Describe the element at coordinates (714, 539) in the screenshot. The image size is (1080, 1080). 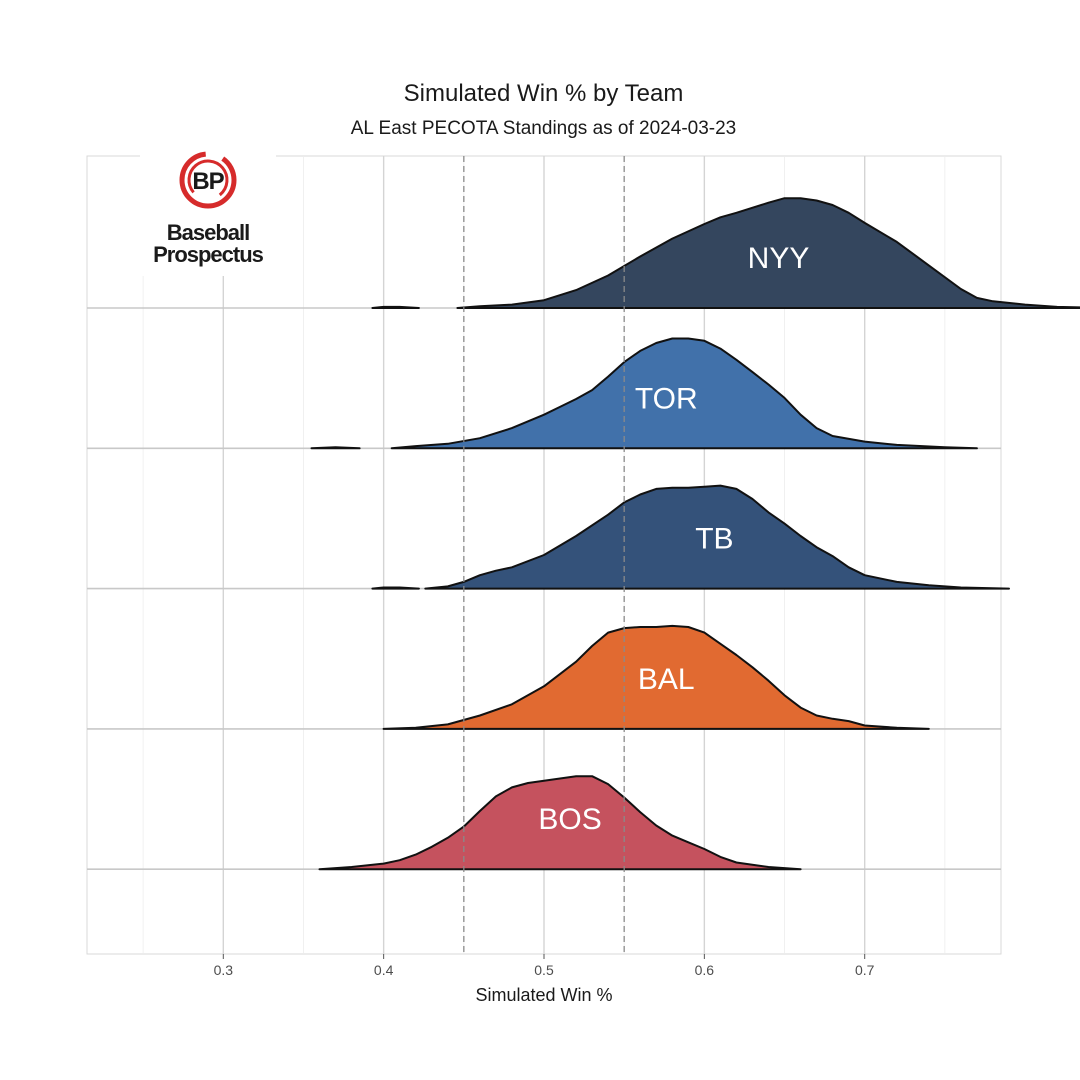
I see `team-label-tb: TB` at that location.